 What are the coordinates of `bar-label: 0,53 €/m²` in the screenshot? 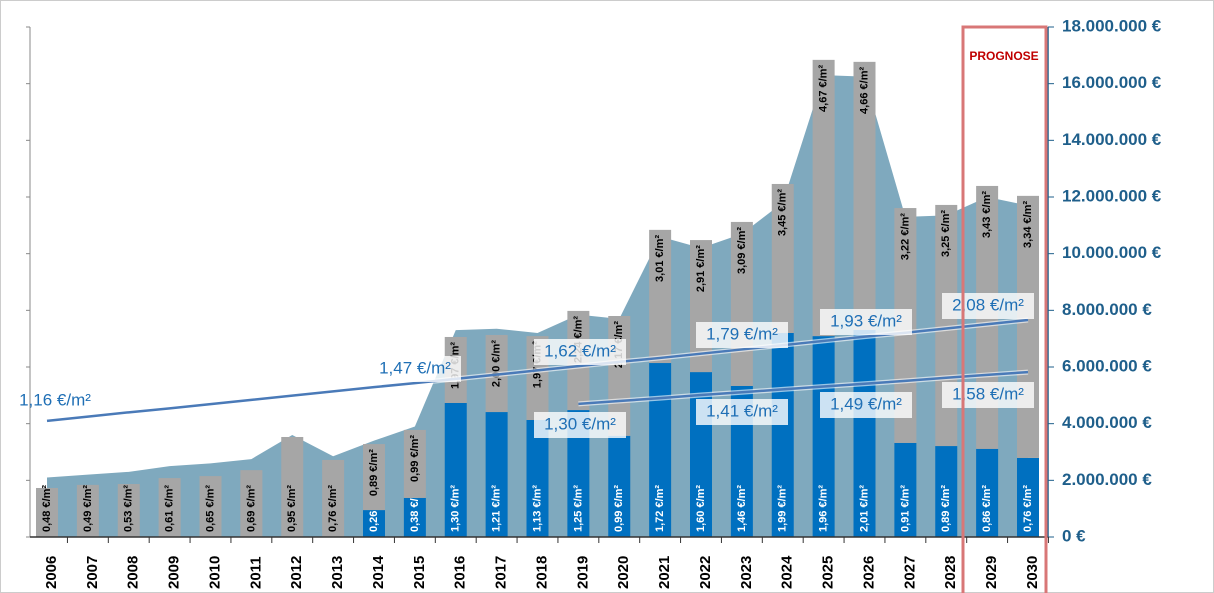 It's located at (129, 508).